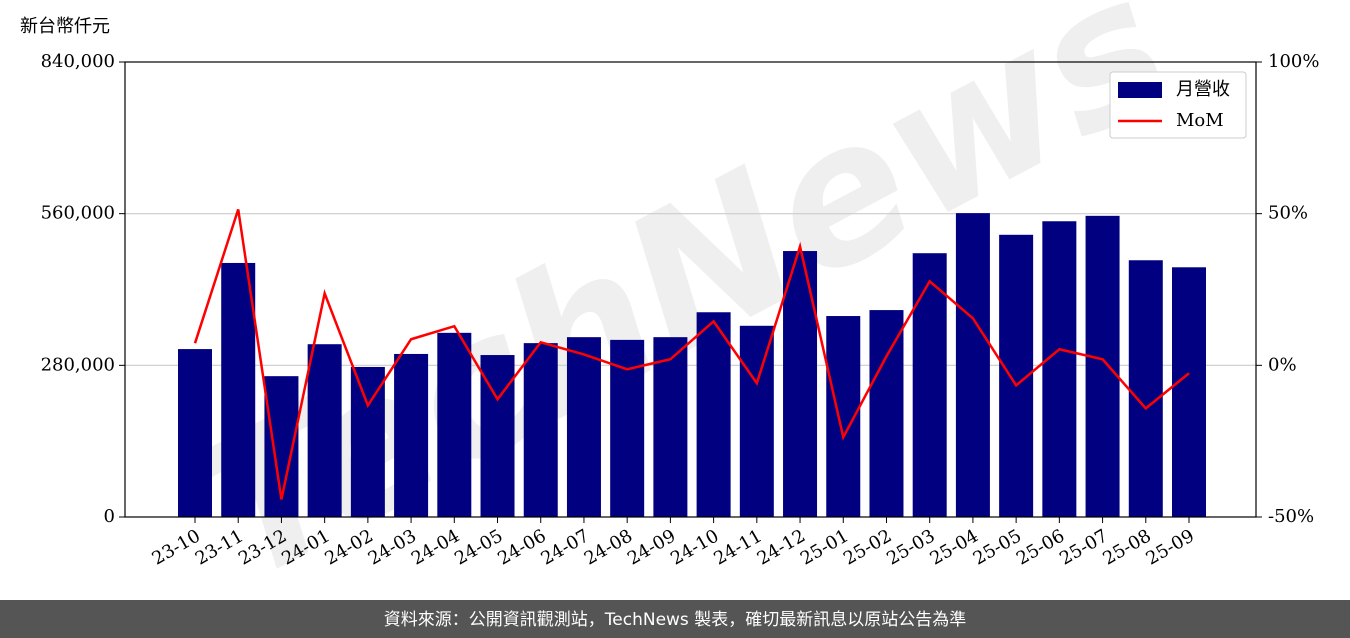  Describe the element at coordinates (867, 547) in the screenshot. I see `x-tick-label: 25-02` at that location.